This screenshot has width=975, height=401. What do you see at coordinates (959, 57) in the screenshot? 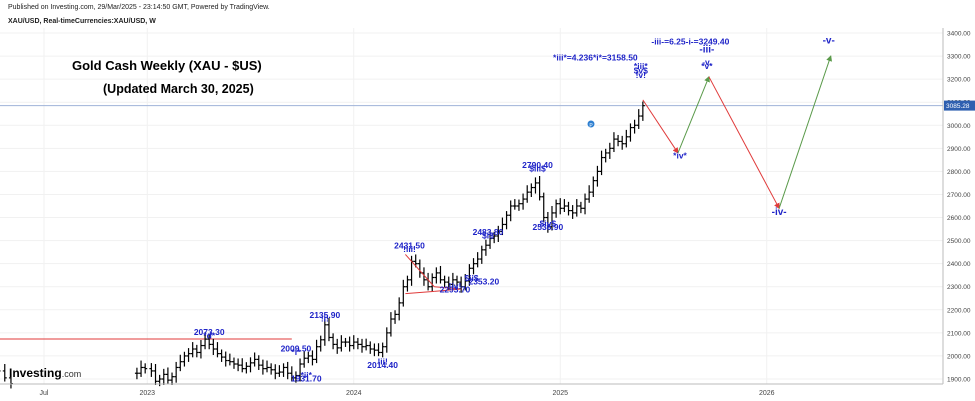
I see `y-tick-label: 3300.00` at bounding box center [959, 57].